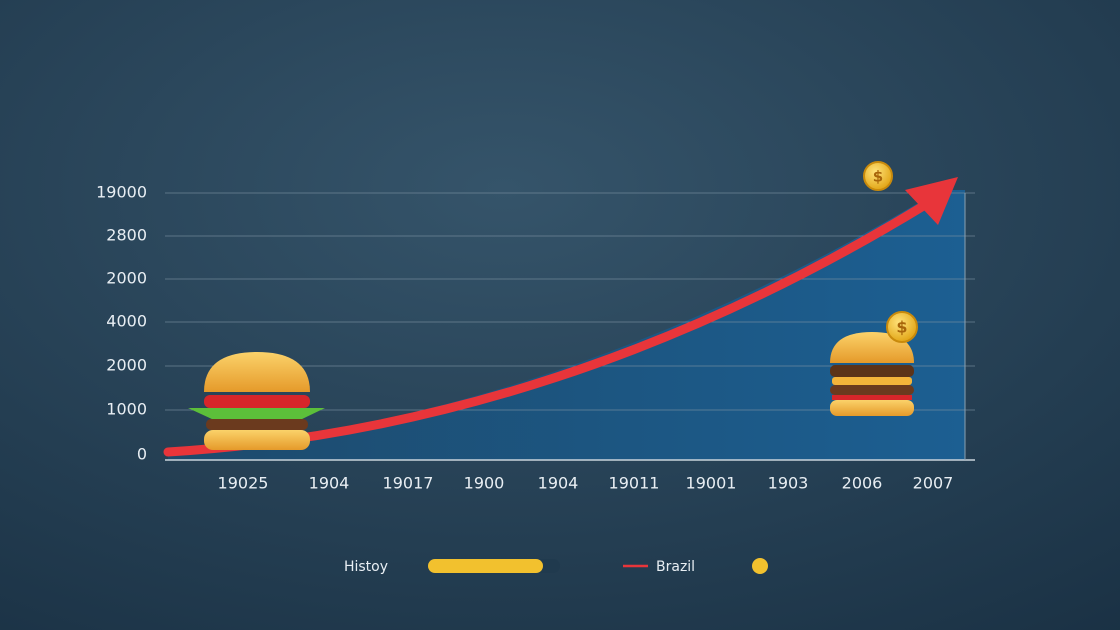 Image resolution: width=1120 pixels, height=630 pixels. What do you see at coordinates (933, 483) in the screenshot?
I see `x-tick-label: 2007` at bounding box center [933, 483].